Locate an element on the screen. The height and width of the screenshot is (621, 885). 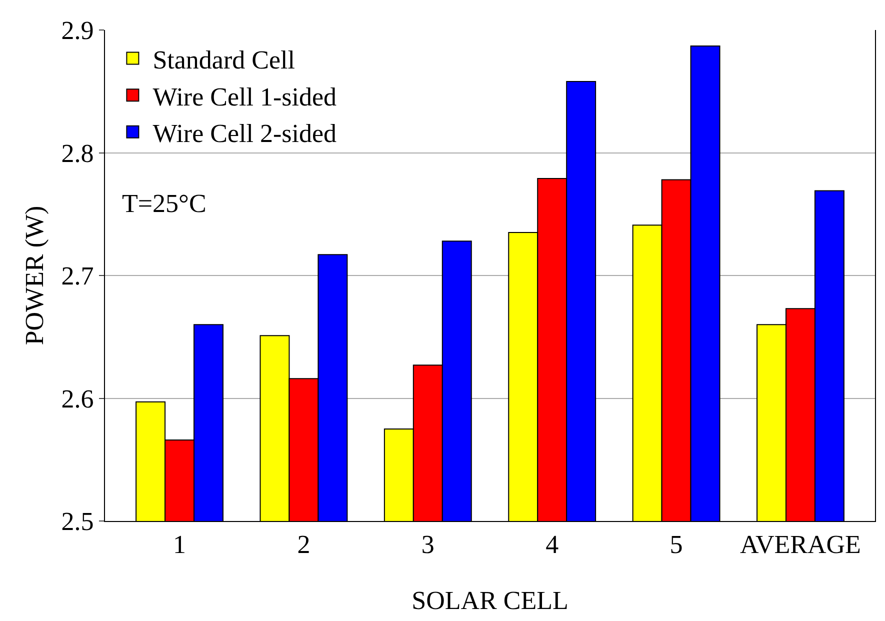
y-axis-title: POWER (W) is located at coordinates (34, 276).